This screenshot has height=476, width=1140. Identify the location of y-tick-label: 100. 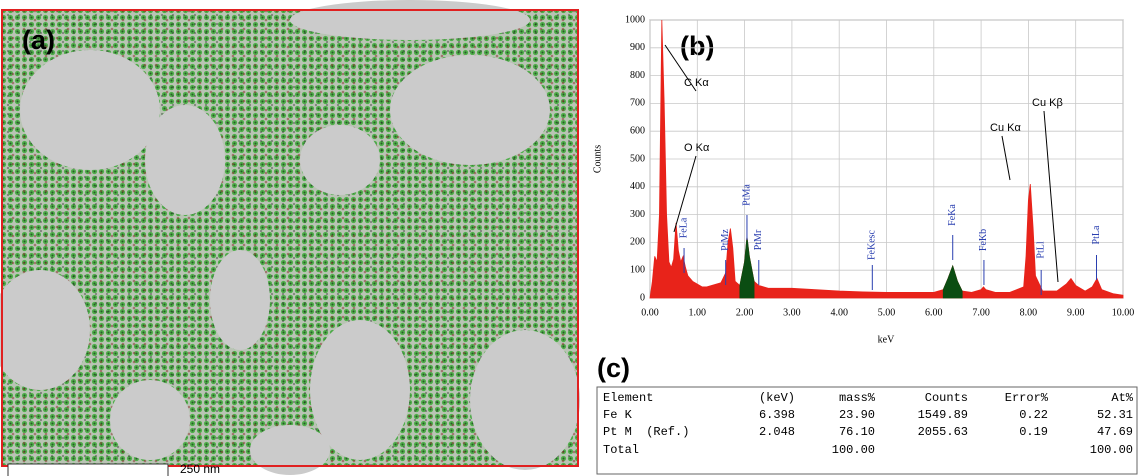
(637, 269).